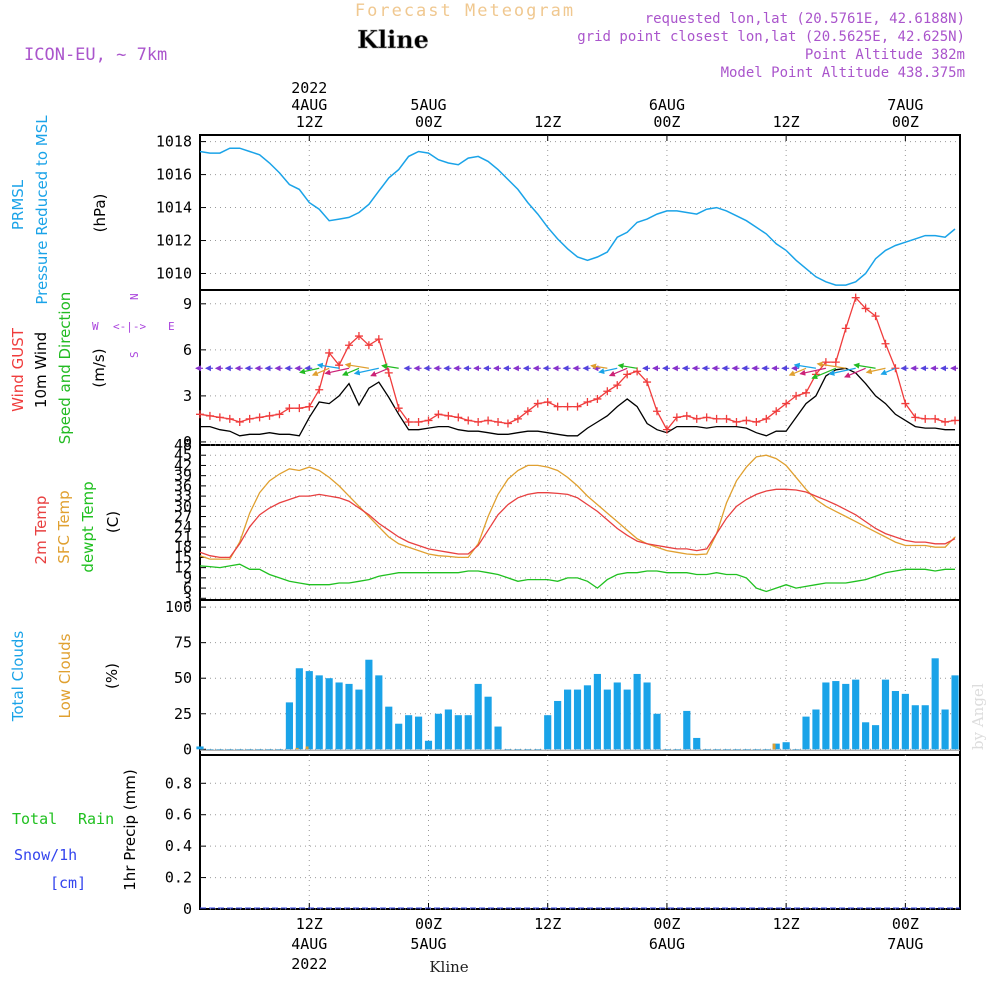  What do you see at coordinates (786, 122) in the screenshot?
I see `top-time-label: 12Z` at bounding box center [786, 122].